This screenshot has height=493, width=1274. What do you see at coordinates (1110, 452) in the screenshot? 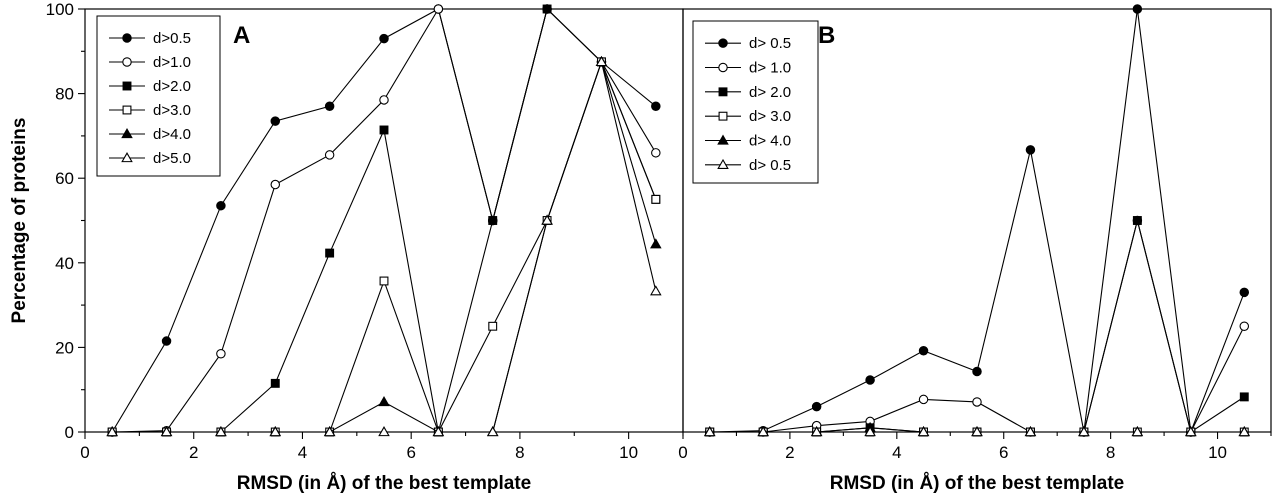
I see `x-tick-label: 8` at bounding box center [1110, 452].